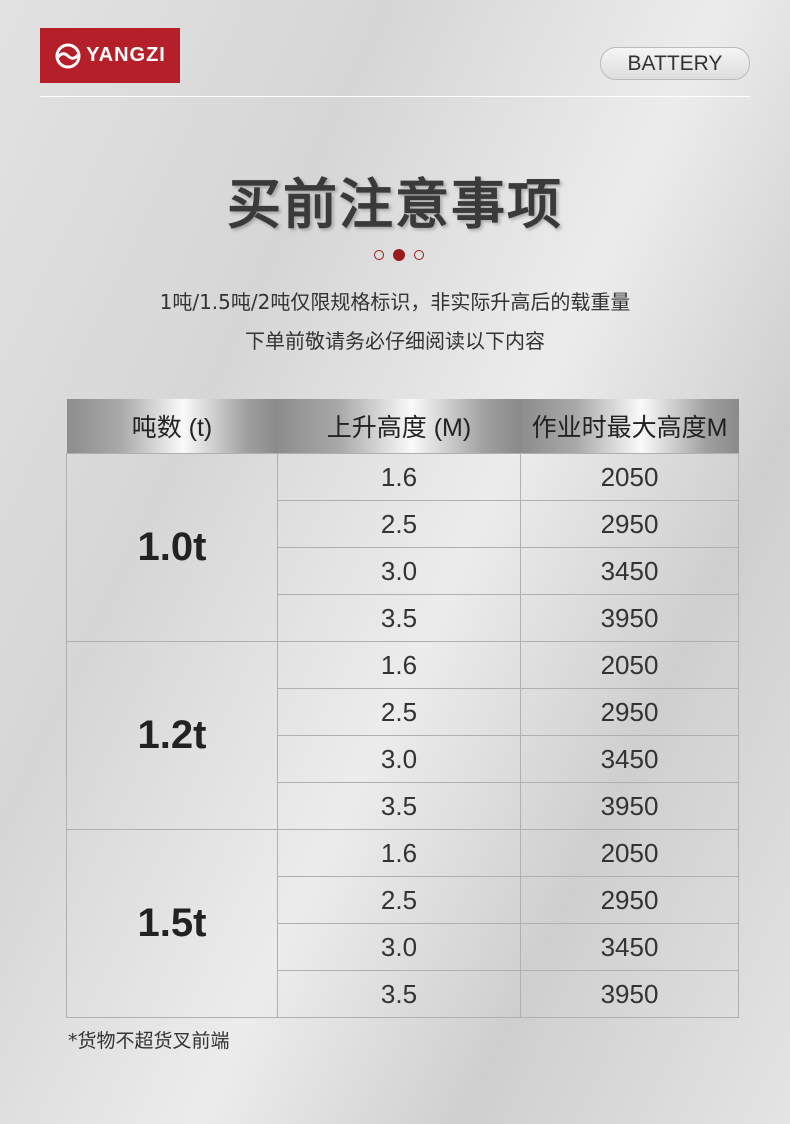 This screenshot has width=790, height=1124. I want to click on tonnage-cell: 1.2t, so click(172, 735).